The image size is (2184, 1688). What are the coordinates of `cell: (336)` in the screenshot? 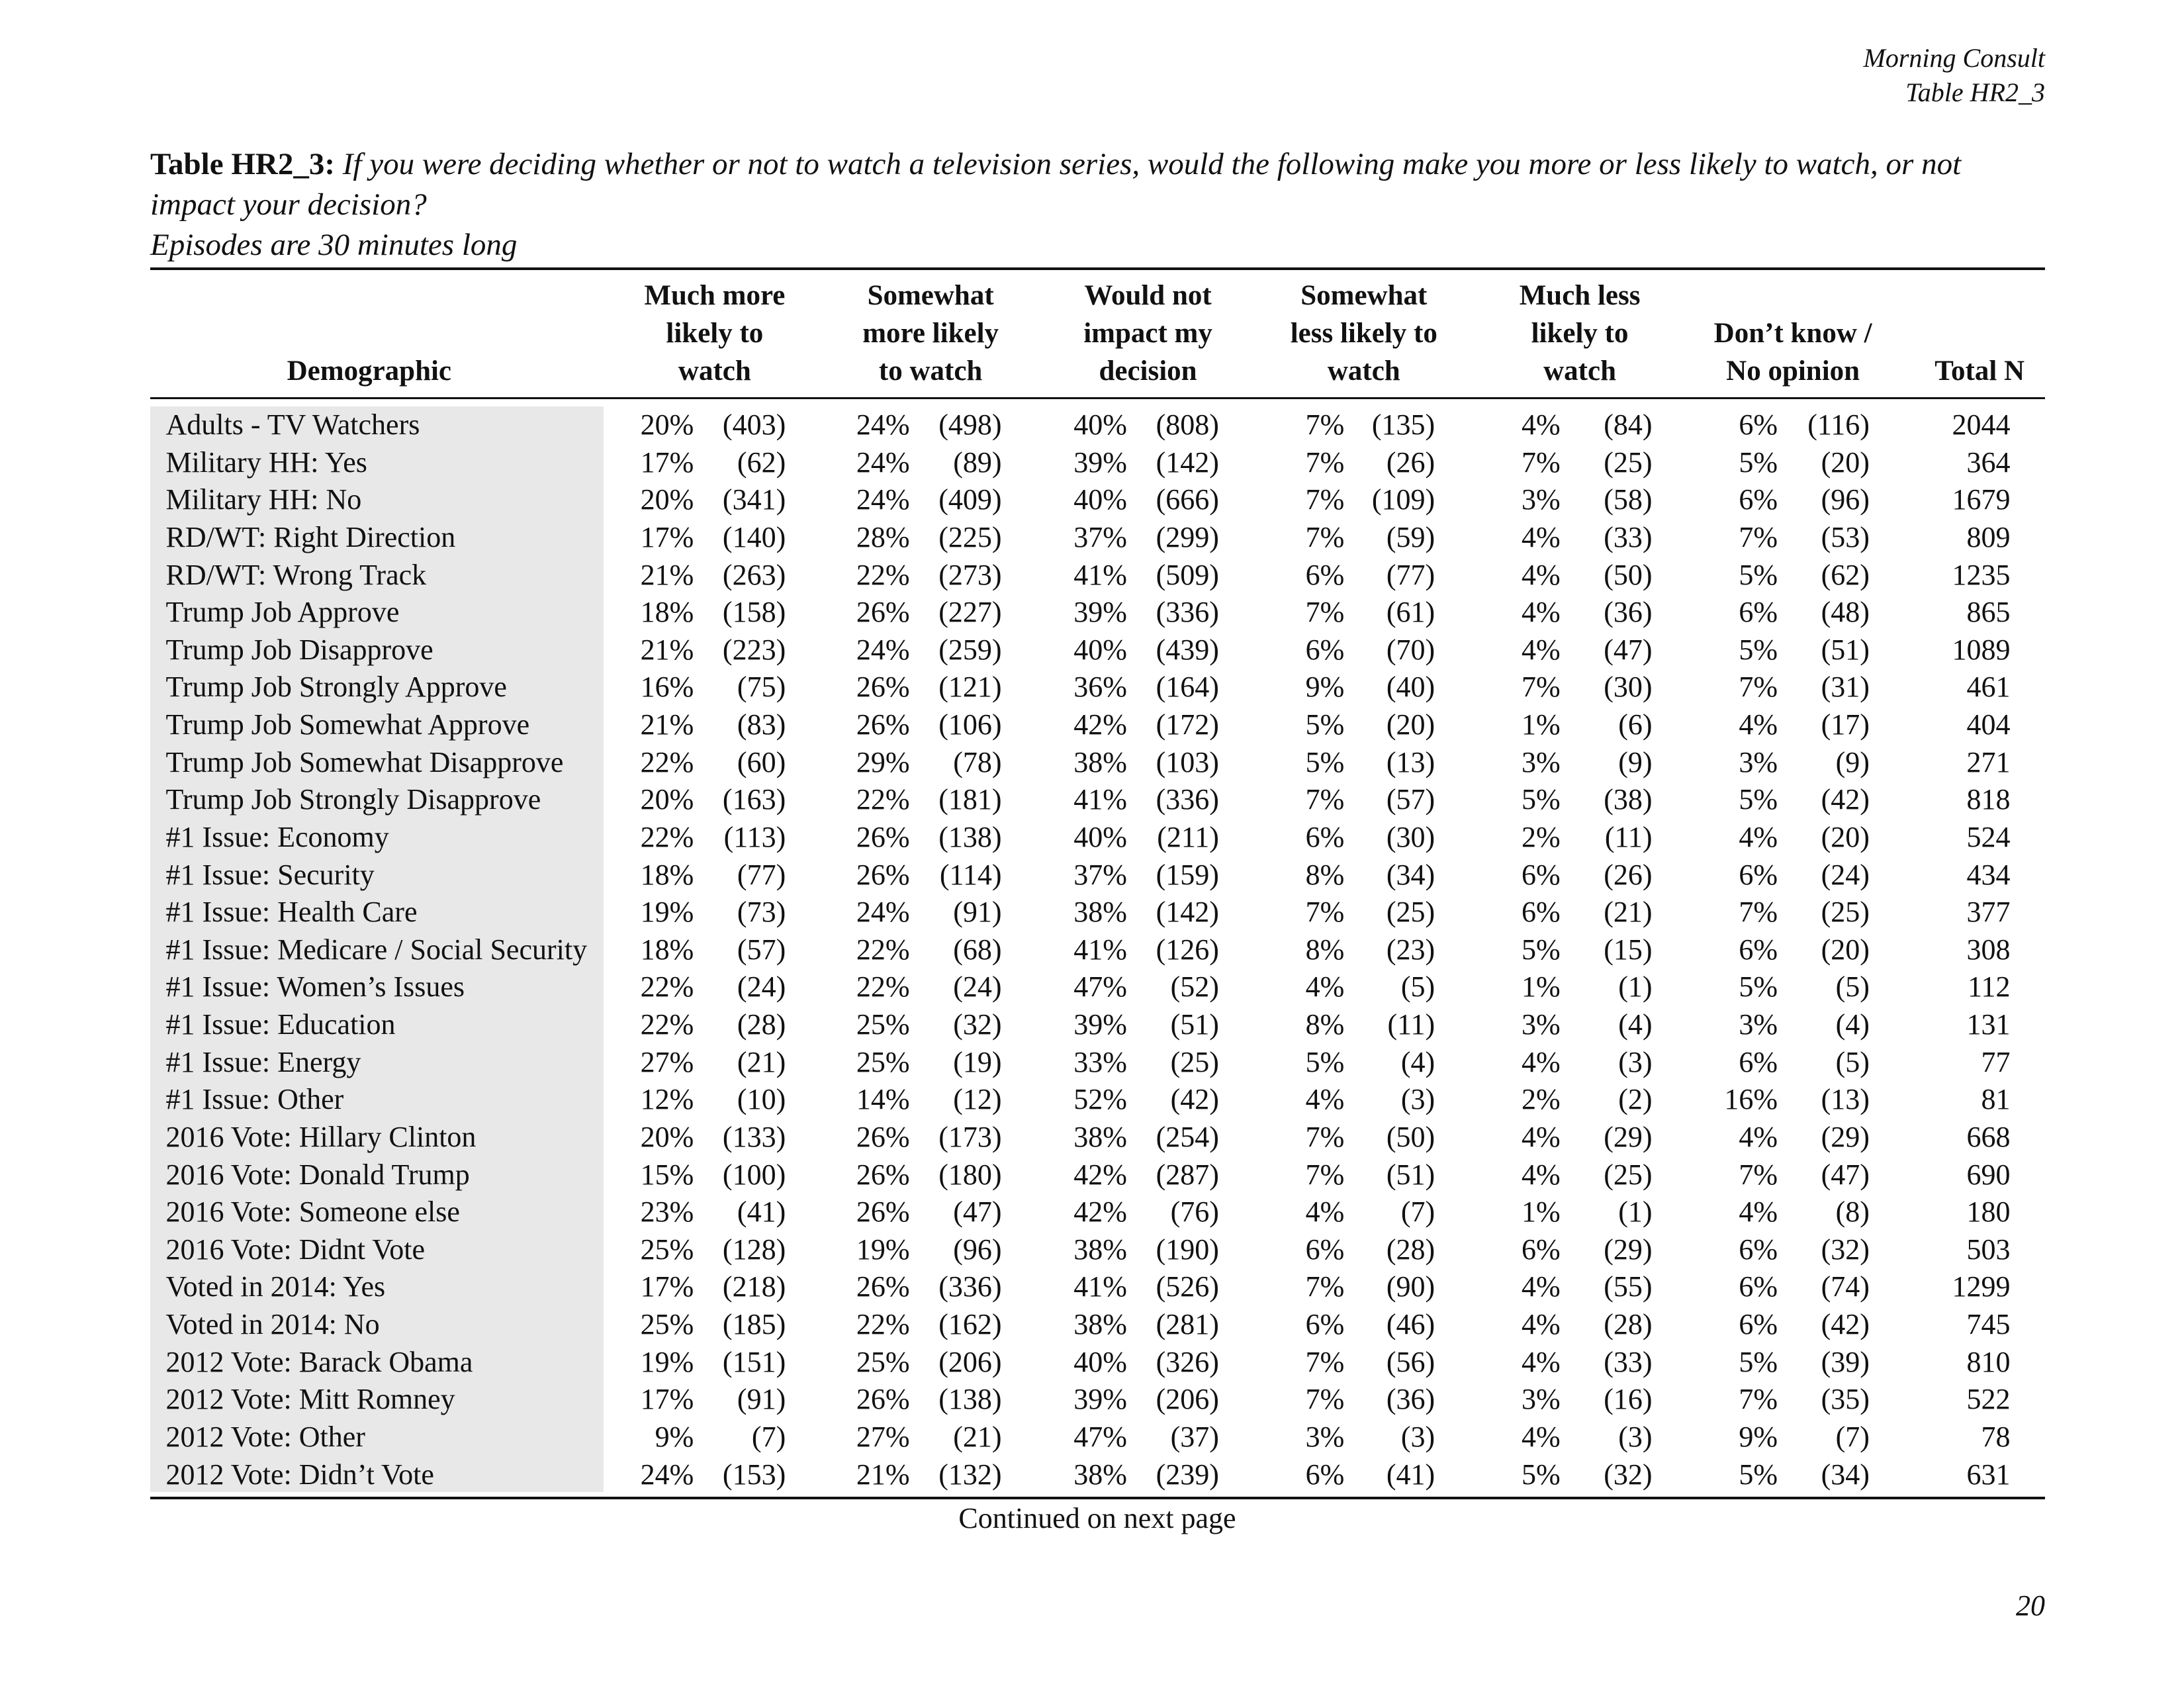 It's located at (970, 1286).